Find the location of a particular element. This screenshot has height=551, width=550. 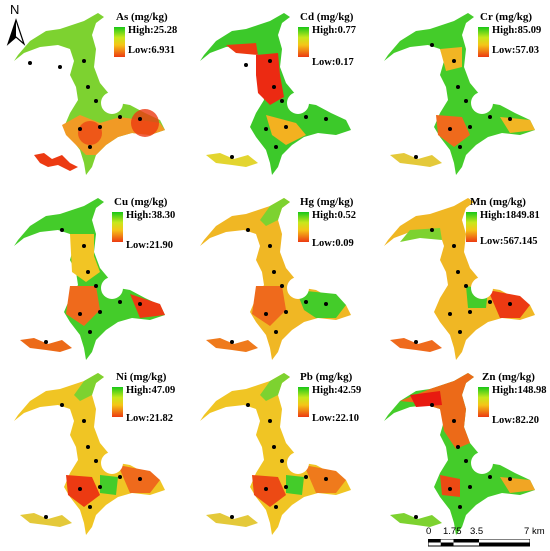

map-panel-ni: Ni (mg/kg) High:47.09 Low:21.82 is located at coordinates (89, 455).